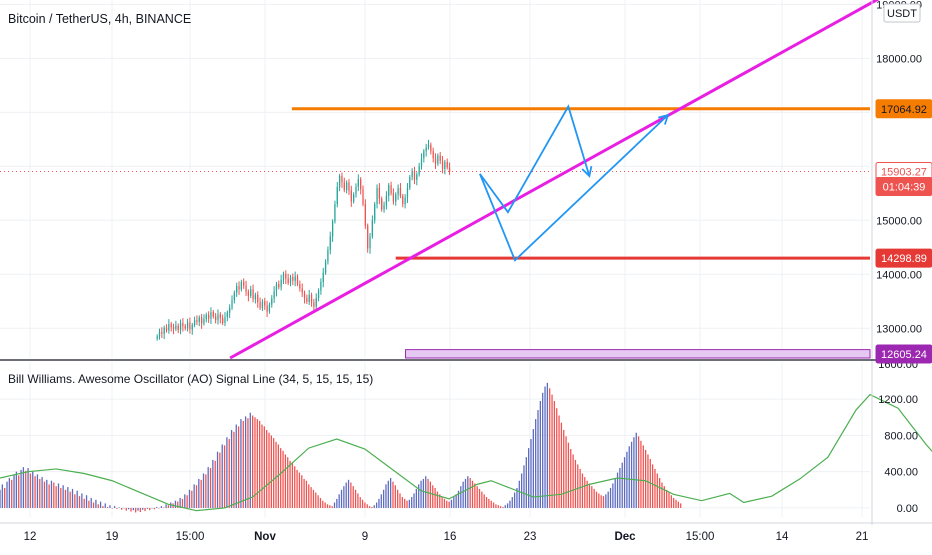 The width and height of the screenshot is (932, 555). Describe the element at coordinates (903, 109) in the screenshot. I see `price-badge-background` at that location.